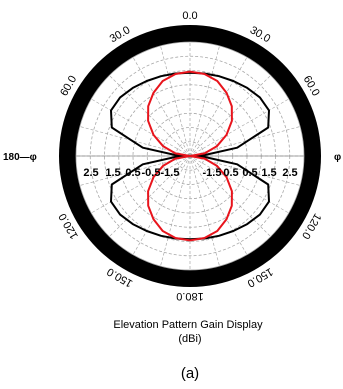 The height and width of the screenshot is (389, 343). Describe the element at coordinates (190, 296) in the screenshot. I see `angle-label: 180.0` at that location.